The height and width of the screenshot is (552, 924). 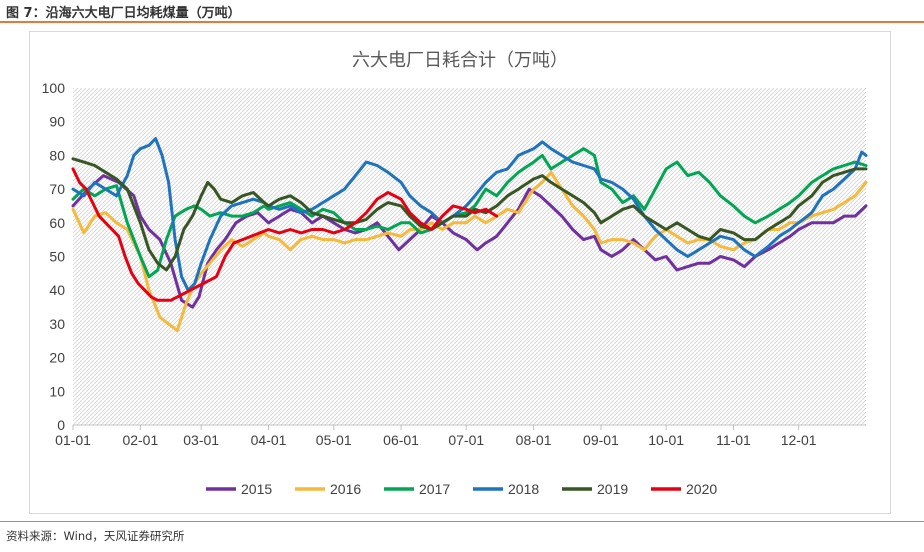 What do you see at coordinates (285, 234) in the screenshot?
I see `series-line-2020` at bounding box center [285, 234].